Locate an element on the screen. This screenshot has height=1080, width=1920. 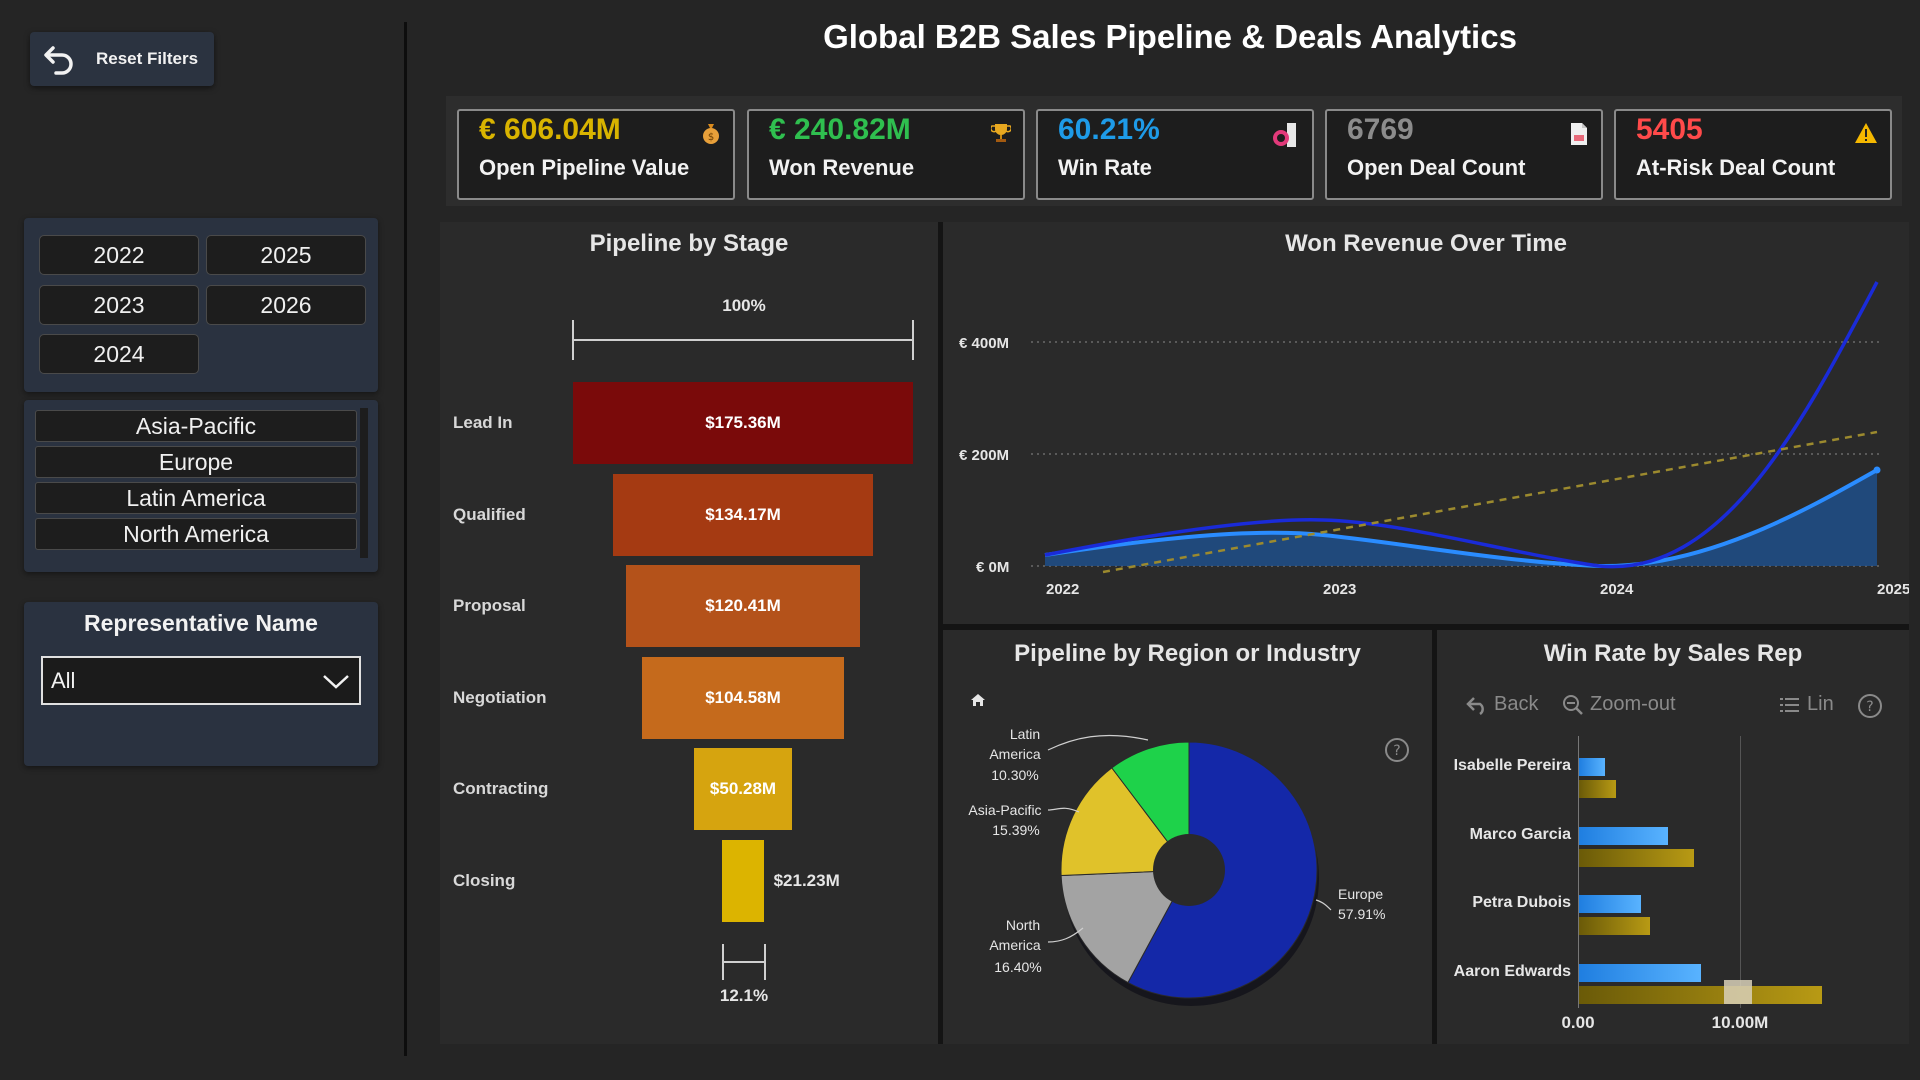
rep-scroll-thumb is located at coordinates (1738, 992).